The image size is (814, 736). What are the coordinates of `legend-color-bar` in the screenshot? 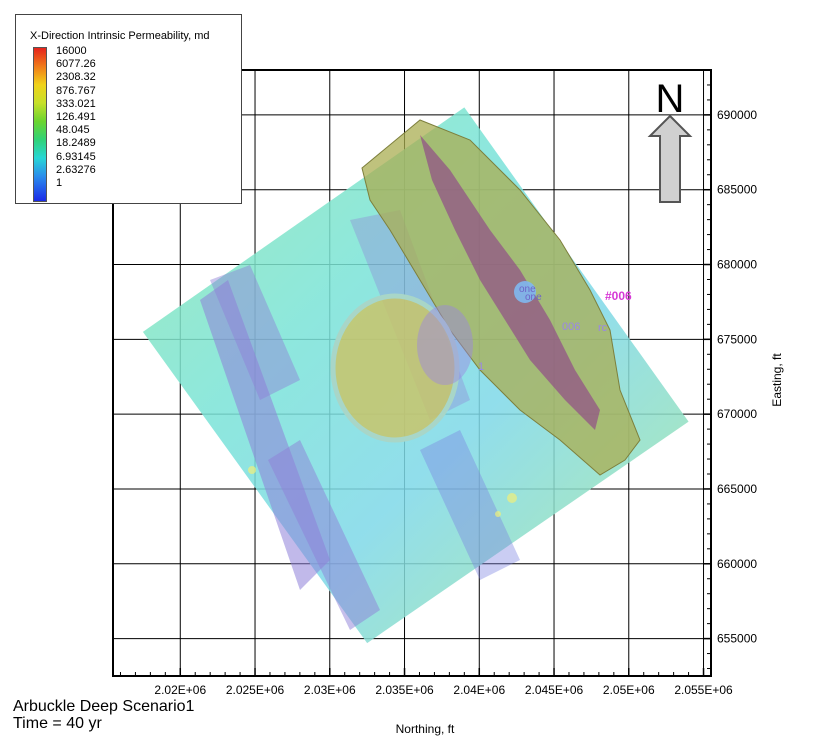 It's located at (40, 124).